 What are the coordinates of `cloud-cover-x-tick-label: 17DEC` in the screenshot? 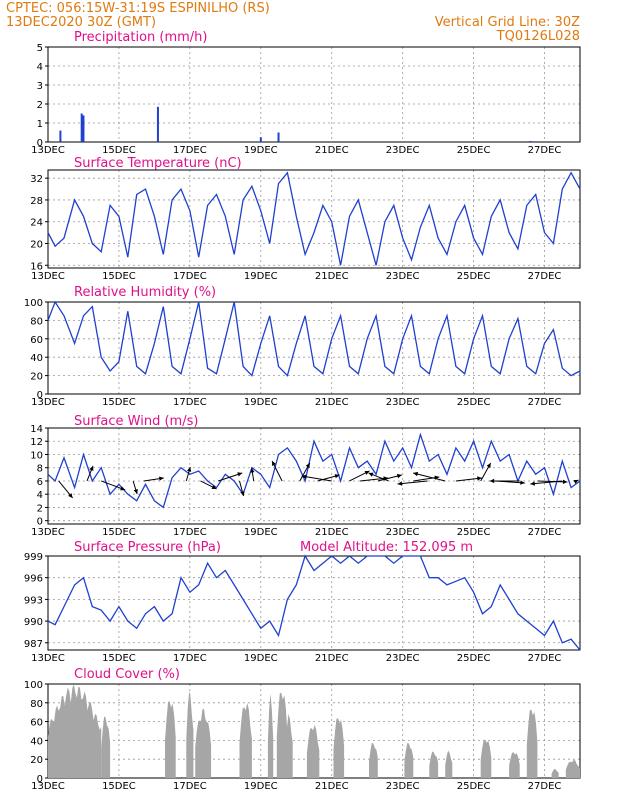 It's located at (190, 786).